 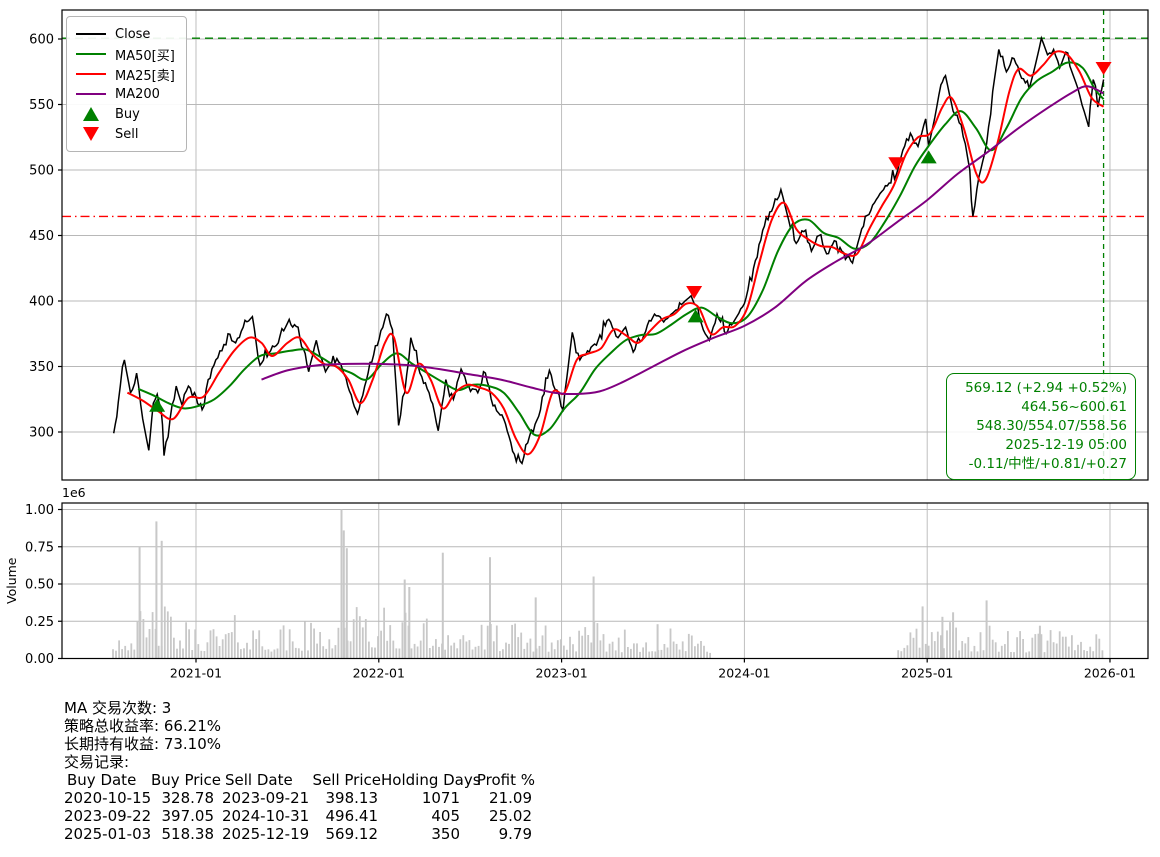 I want to click on x-tick-label: 2022-01, so click(x=379, y=673).